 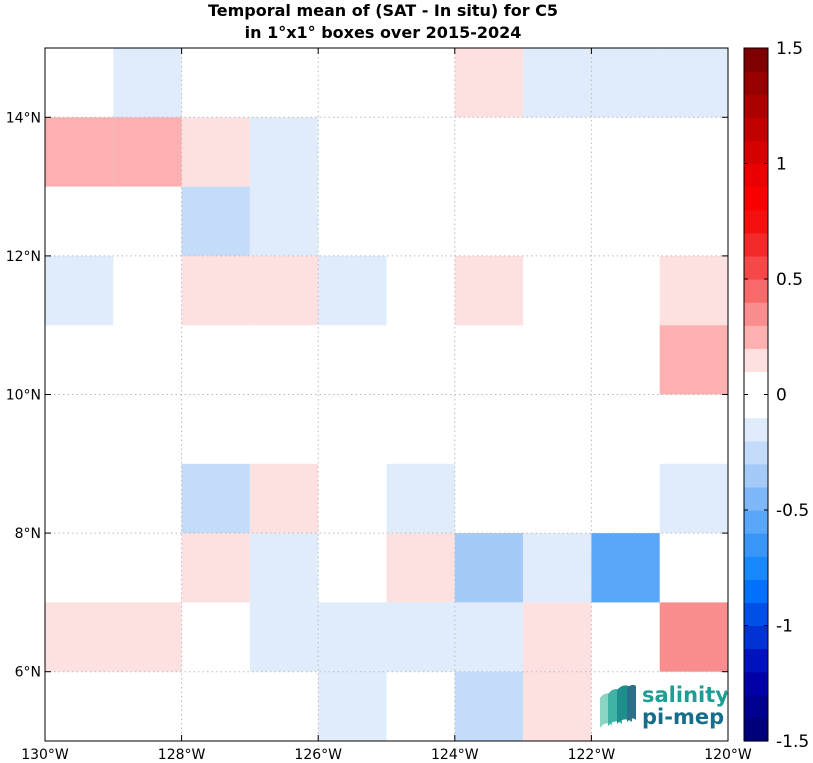 What do you see at coordinates (792, 742) in the screenshot?
I see `colorbar-tick-label: -1.5` at bounding box center [792, 742].